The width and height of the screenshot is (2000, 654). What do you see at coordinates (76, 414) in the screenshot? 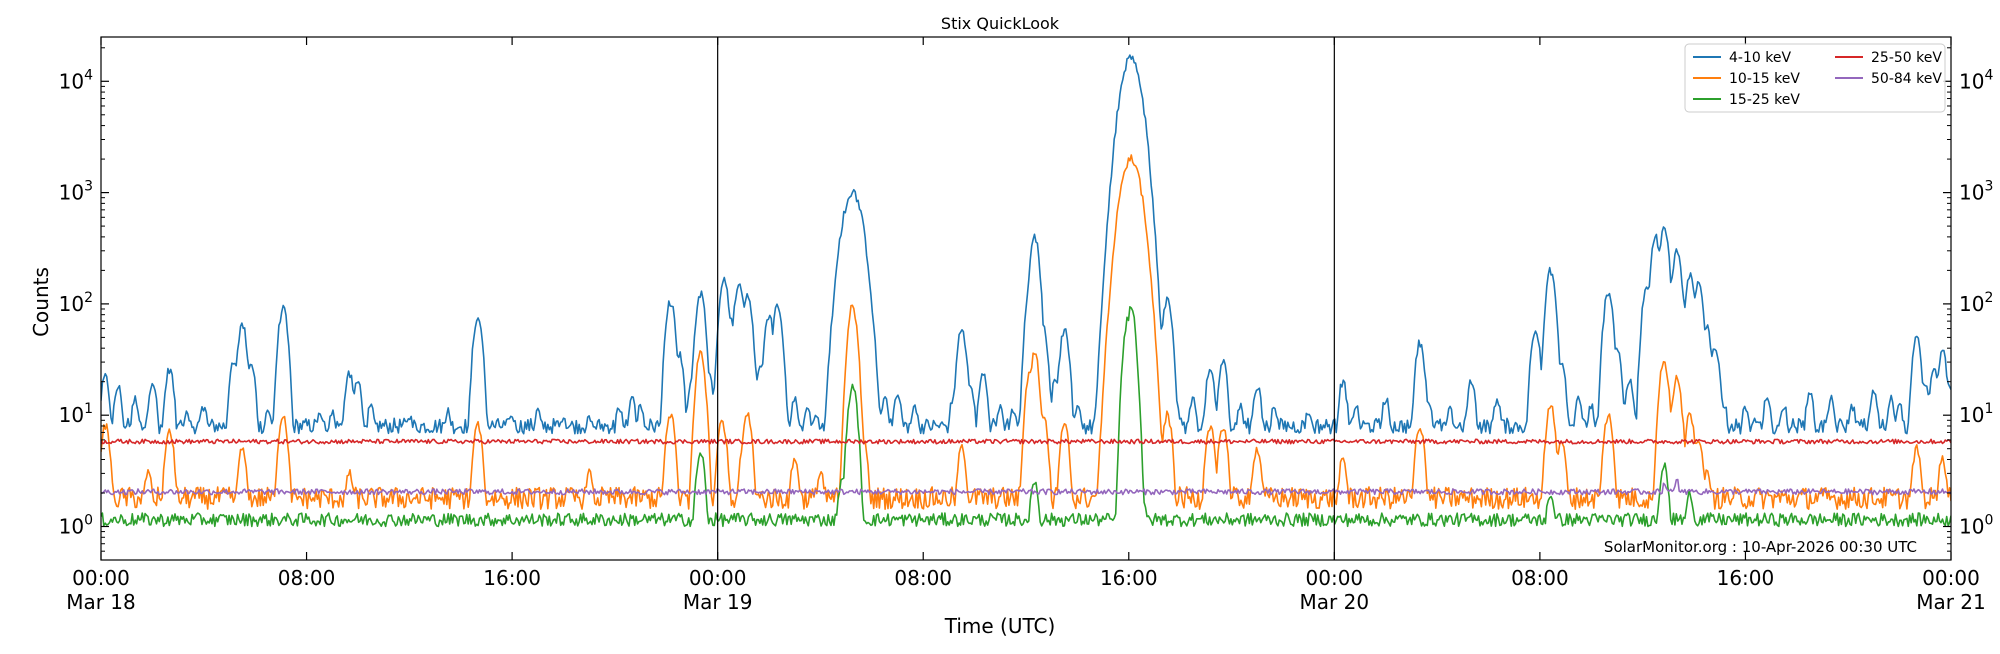
I see `y-tick-label-left-1: 10¹` at bounding box center [76, 414].